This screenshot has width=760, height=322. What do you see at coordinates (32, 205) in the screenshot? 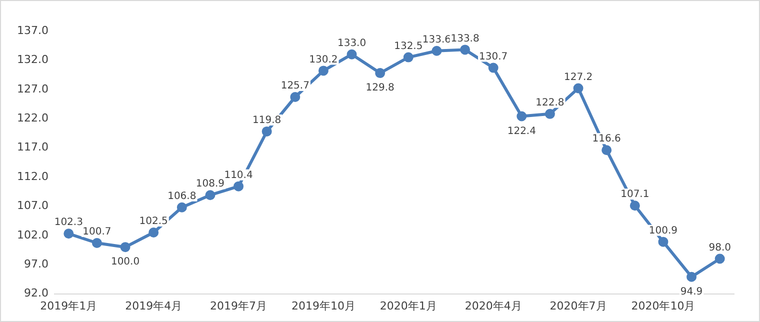
I see `y-tick-label: 107.0` at bounding box center [32, 205].